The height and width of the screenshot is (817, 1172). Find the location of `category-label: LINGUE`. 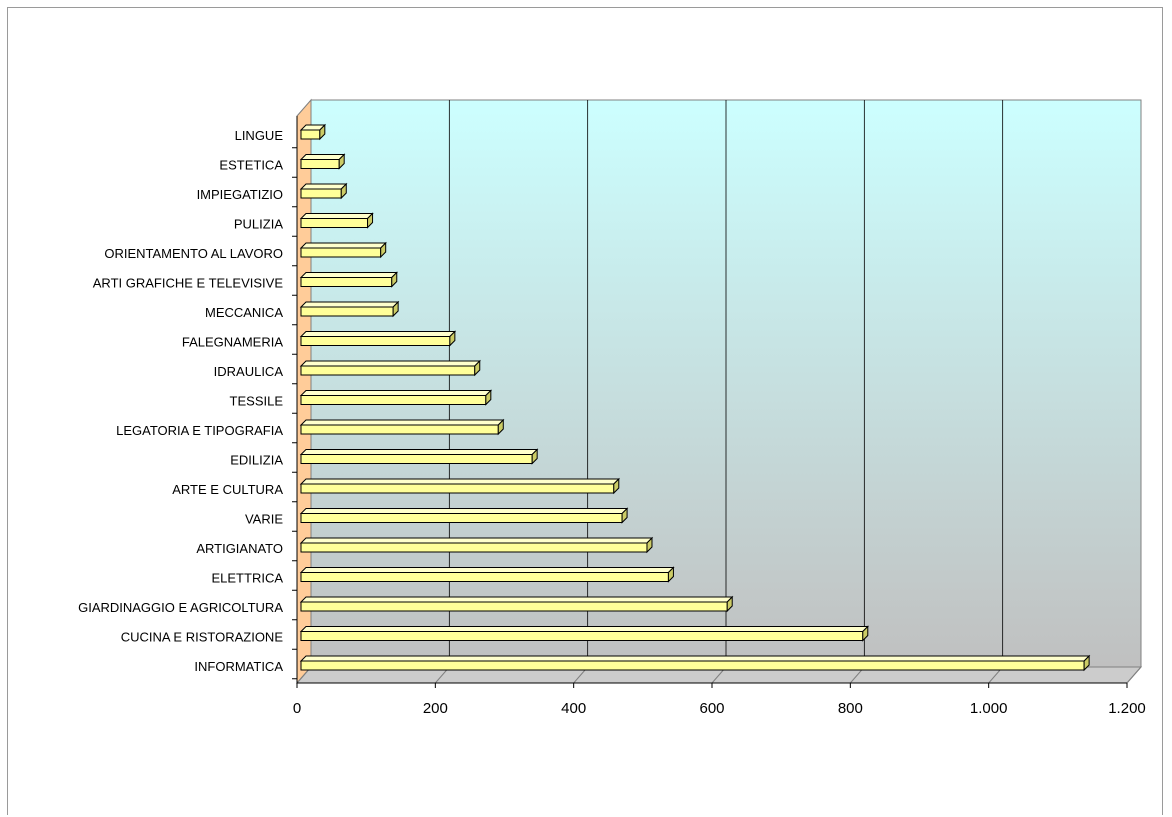

category-label: LINGUE is located at coordinates (259, 135).